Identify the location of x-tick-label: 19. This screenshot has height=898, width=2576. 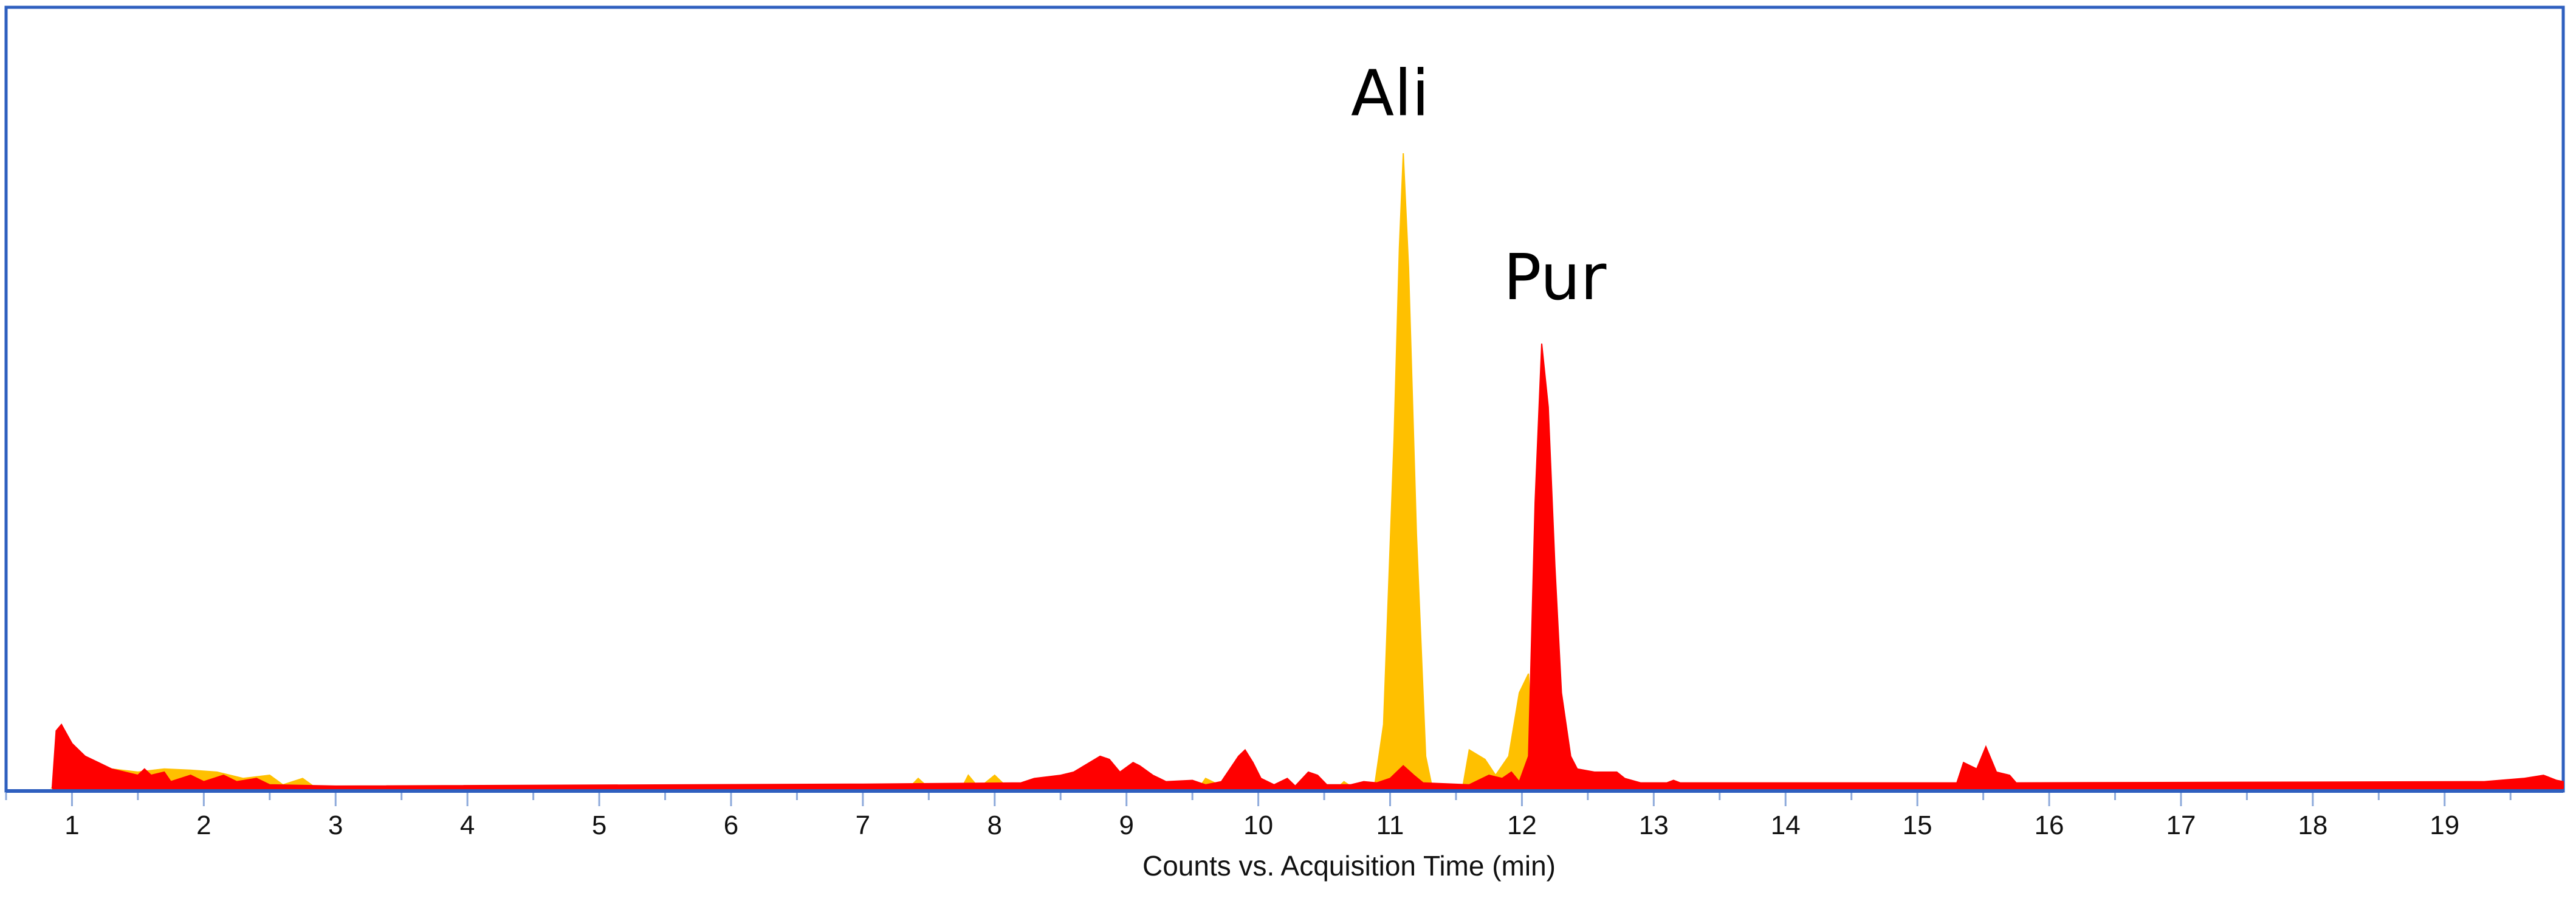
(2444, 825).